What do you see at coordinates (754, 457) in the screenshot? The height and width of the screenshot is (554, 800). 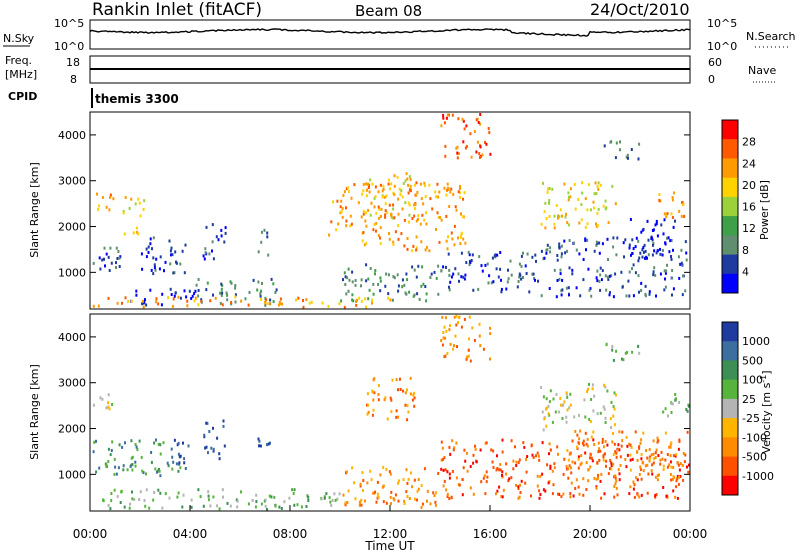 I see `colorbar-tick-label: -500` at bounding box center [754, 457].